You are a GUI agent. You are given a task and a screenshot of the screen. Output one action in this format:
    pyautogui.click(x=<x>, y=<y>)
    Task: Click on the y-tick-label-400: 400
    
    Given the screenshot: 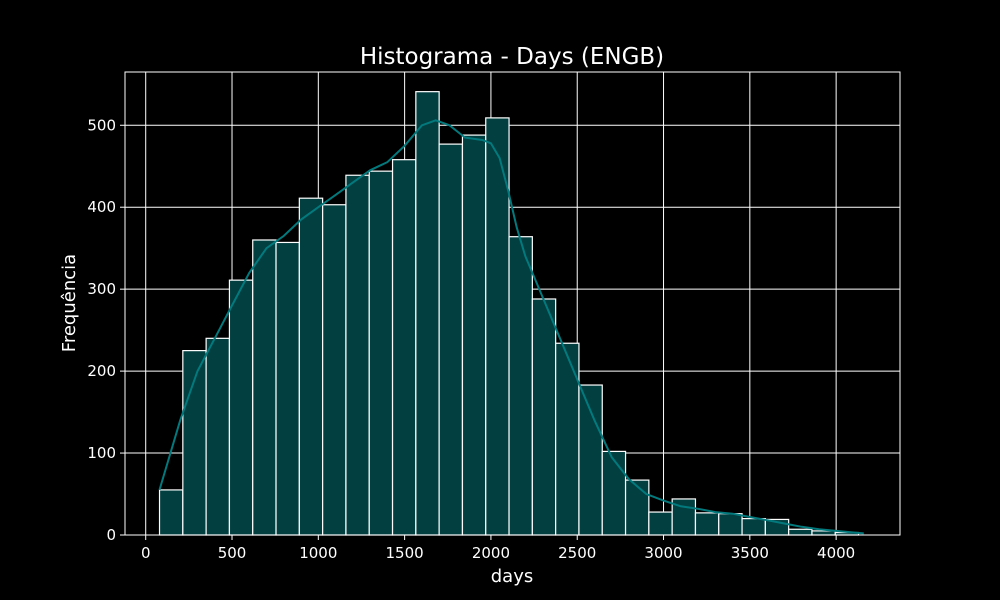 What is the action you would take?
    pyautogui.click(x=101, y=207)
    